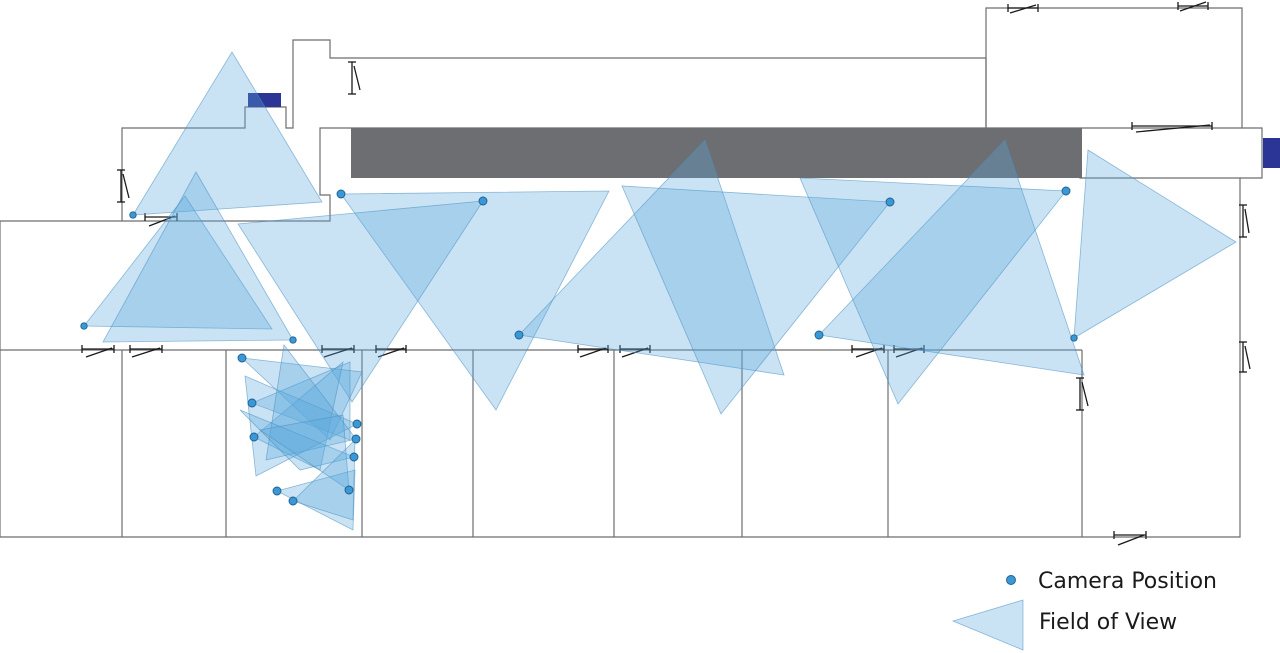  I want to click on field-of-view-icon, so click(987, 625).